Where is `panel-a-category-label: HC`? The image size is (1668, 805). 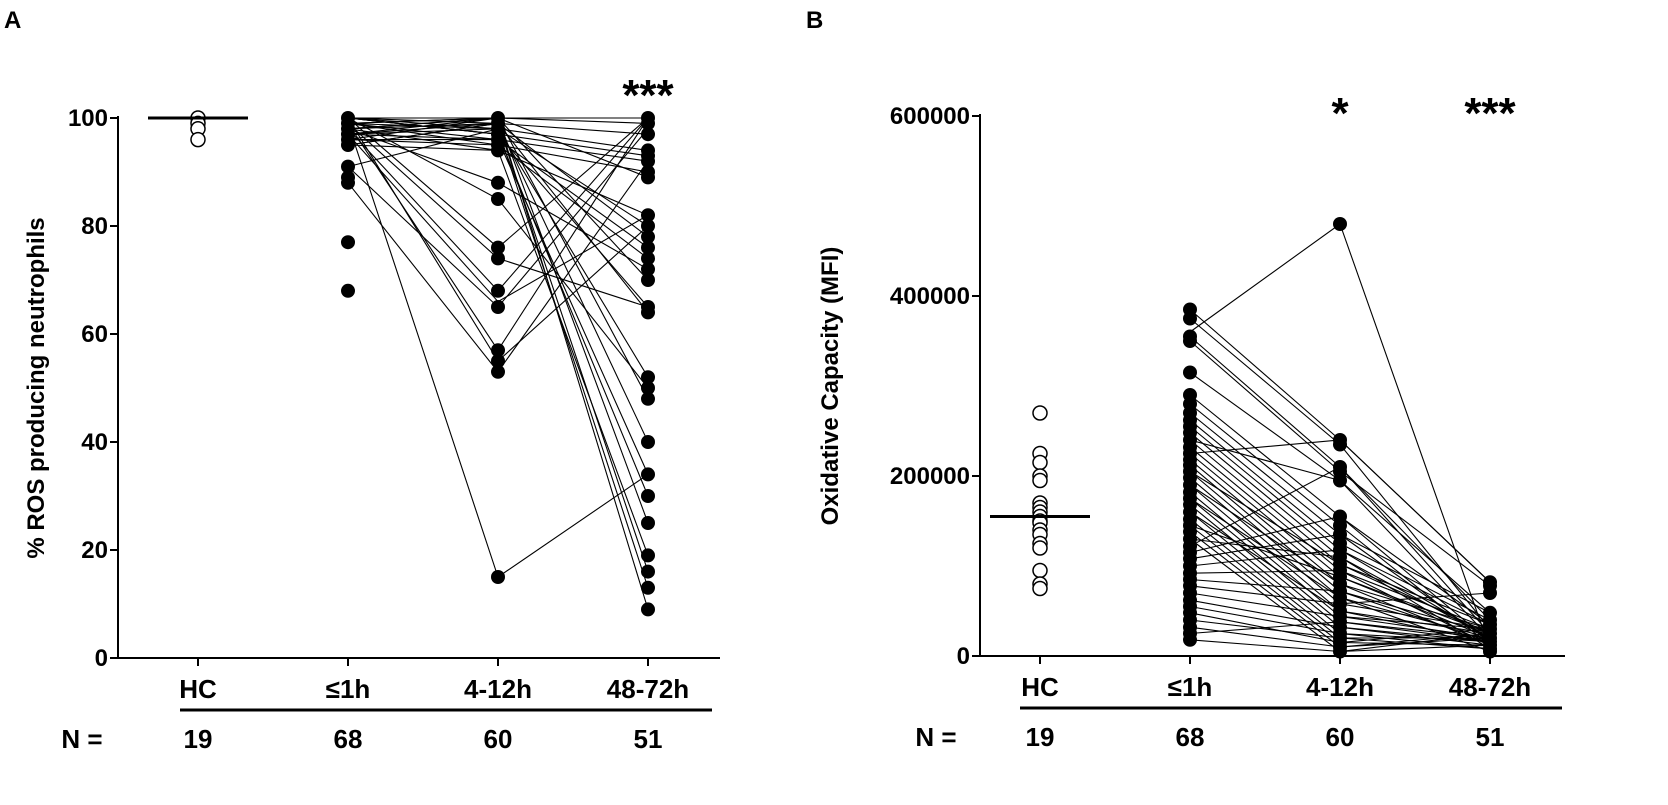
panel-a-category-label: HC is located at coordinates (198, 689).